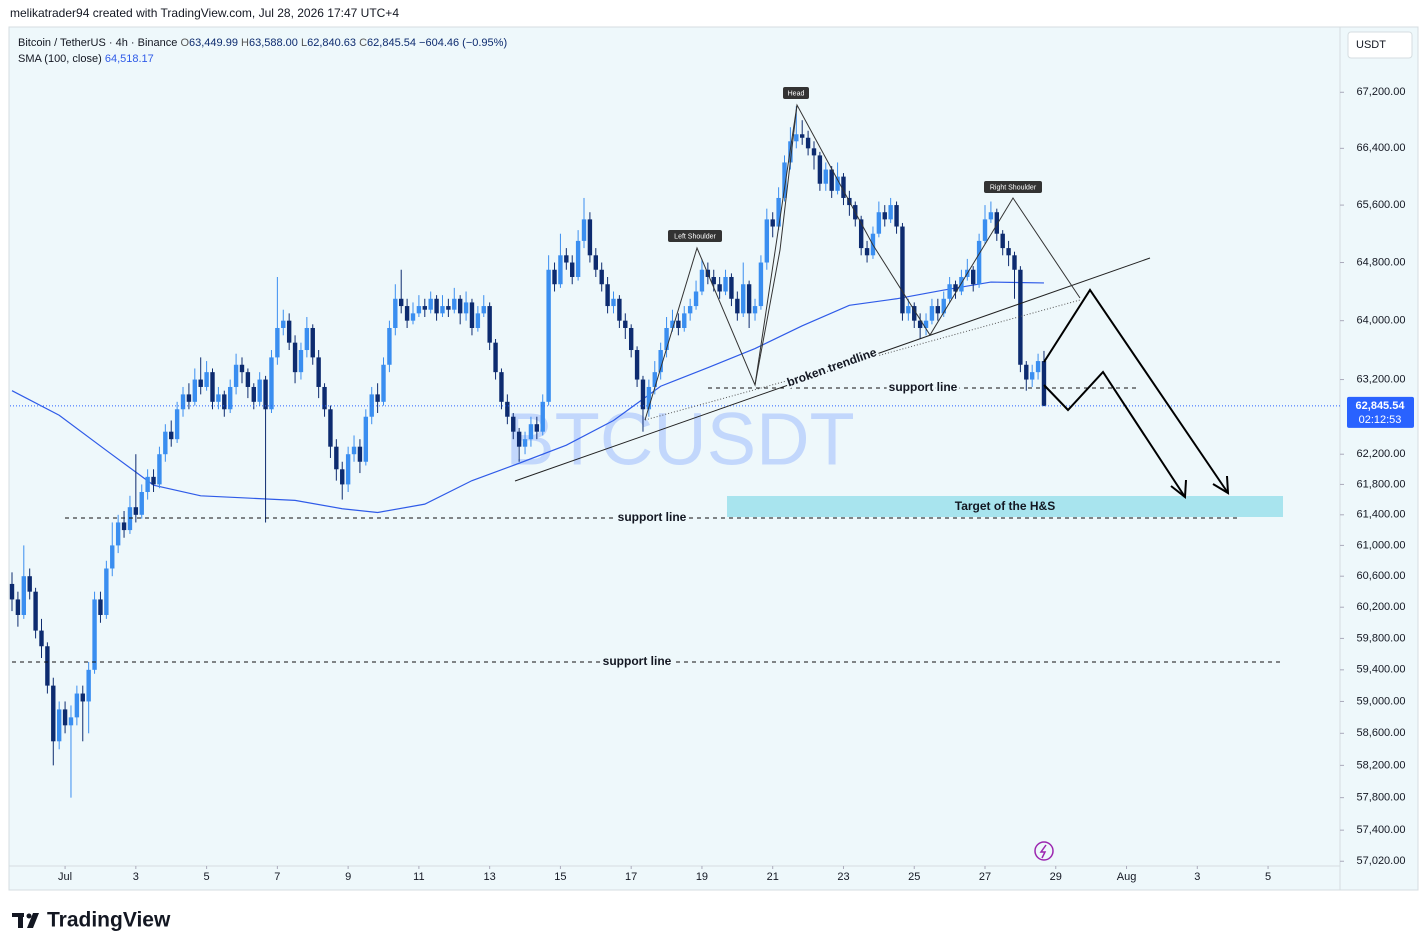  I want to click on currency: USDT, so click(1371, 45).